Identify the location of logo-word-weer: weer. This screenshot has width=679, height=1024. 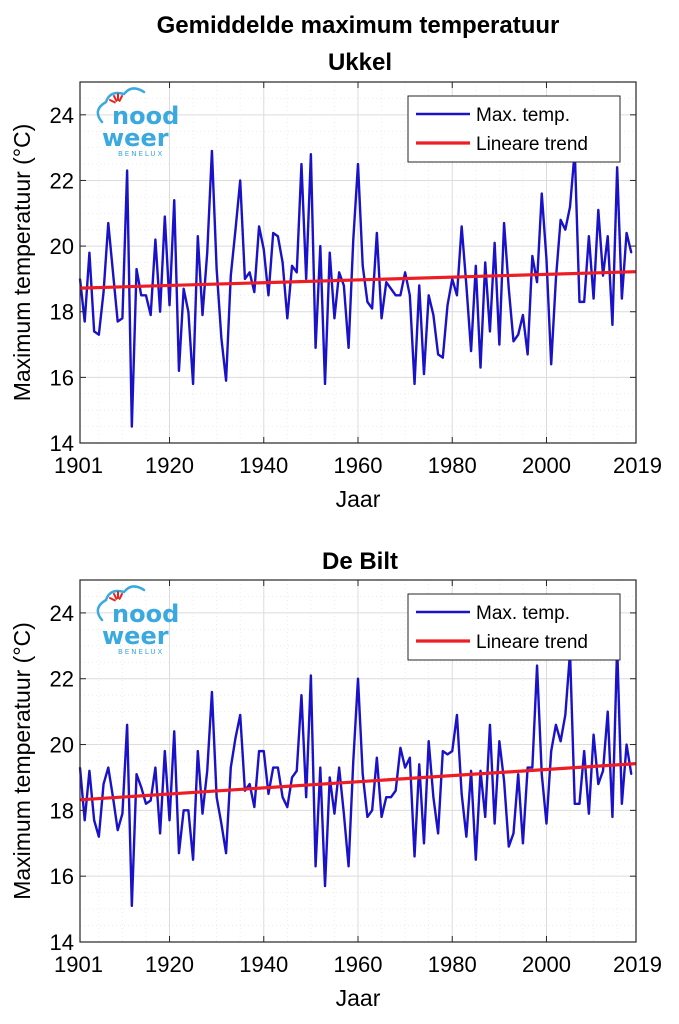
(135, 138).